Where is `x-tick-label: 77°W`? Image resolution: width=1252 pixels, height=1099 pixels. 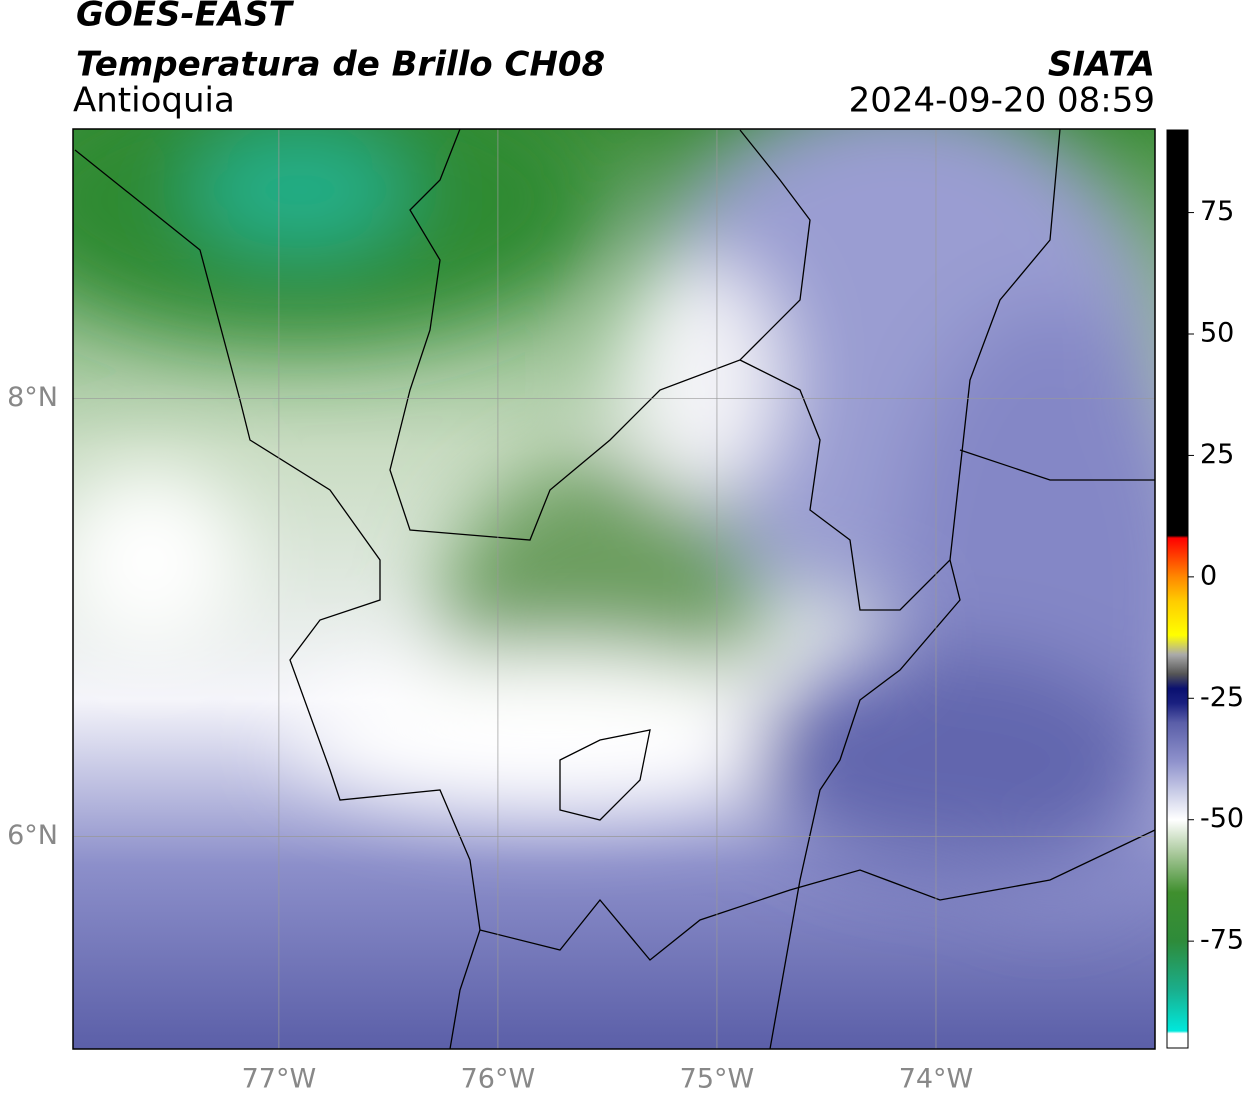 x-tick-label: 77°W is located at coordinates (279, 1079).